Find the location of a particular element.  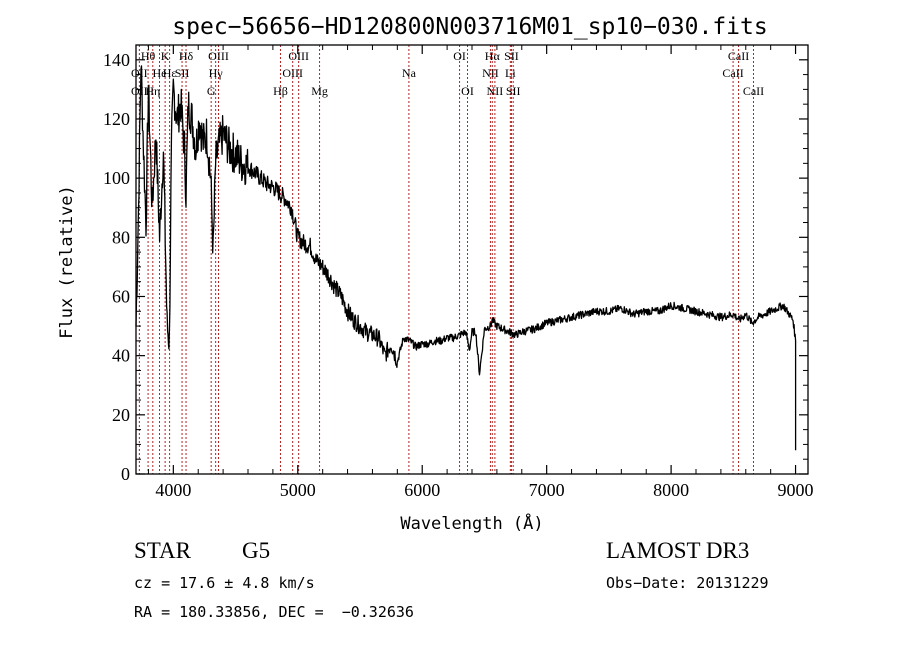

line-label: Hθ is located at coordinates (148, 56).